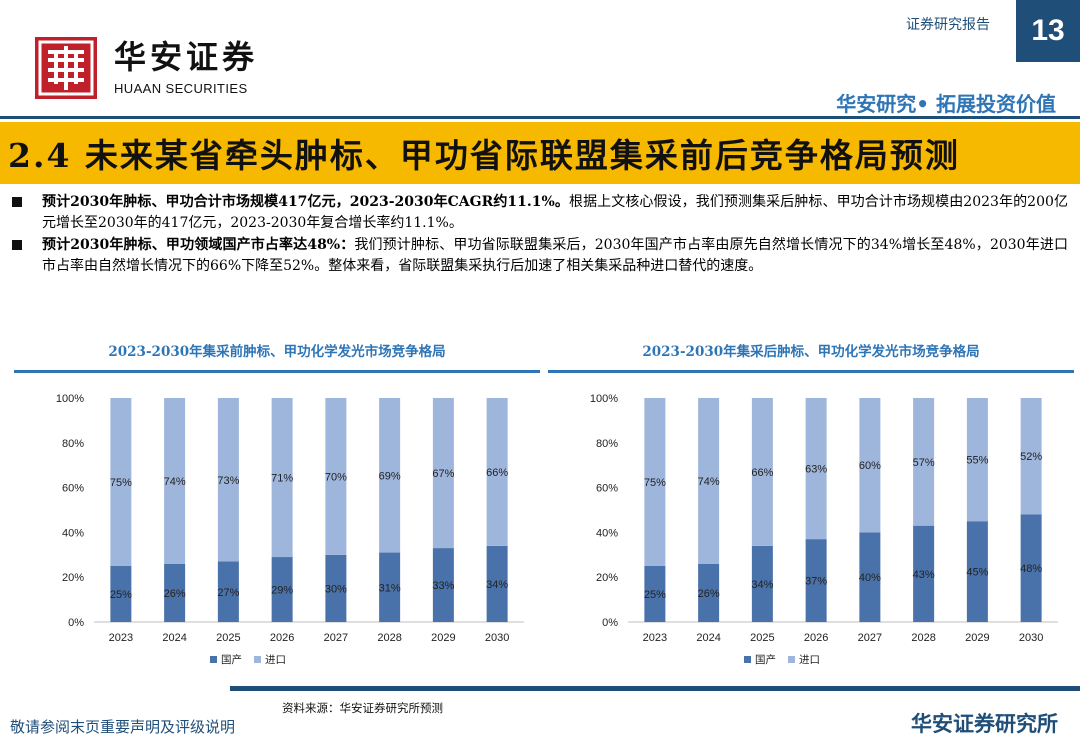 The height and width of the screenshot is (748, 1080). Describe the element at coordinates (282, 479) in the screenshot. I see `data-label-import: 71%` at that location.